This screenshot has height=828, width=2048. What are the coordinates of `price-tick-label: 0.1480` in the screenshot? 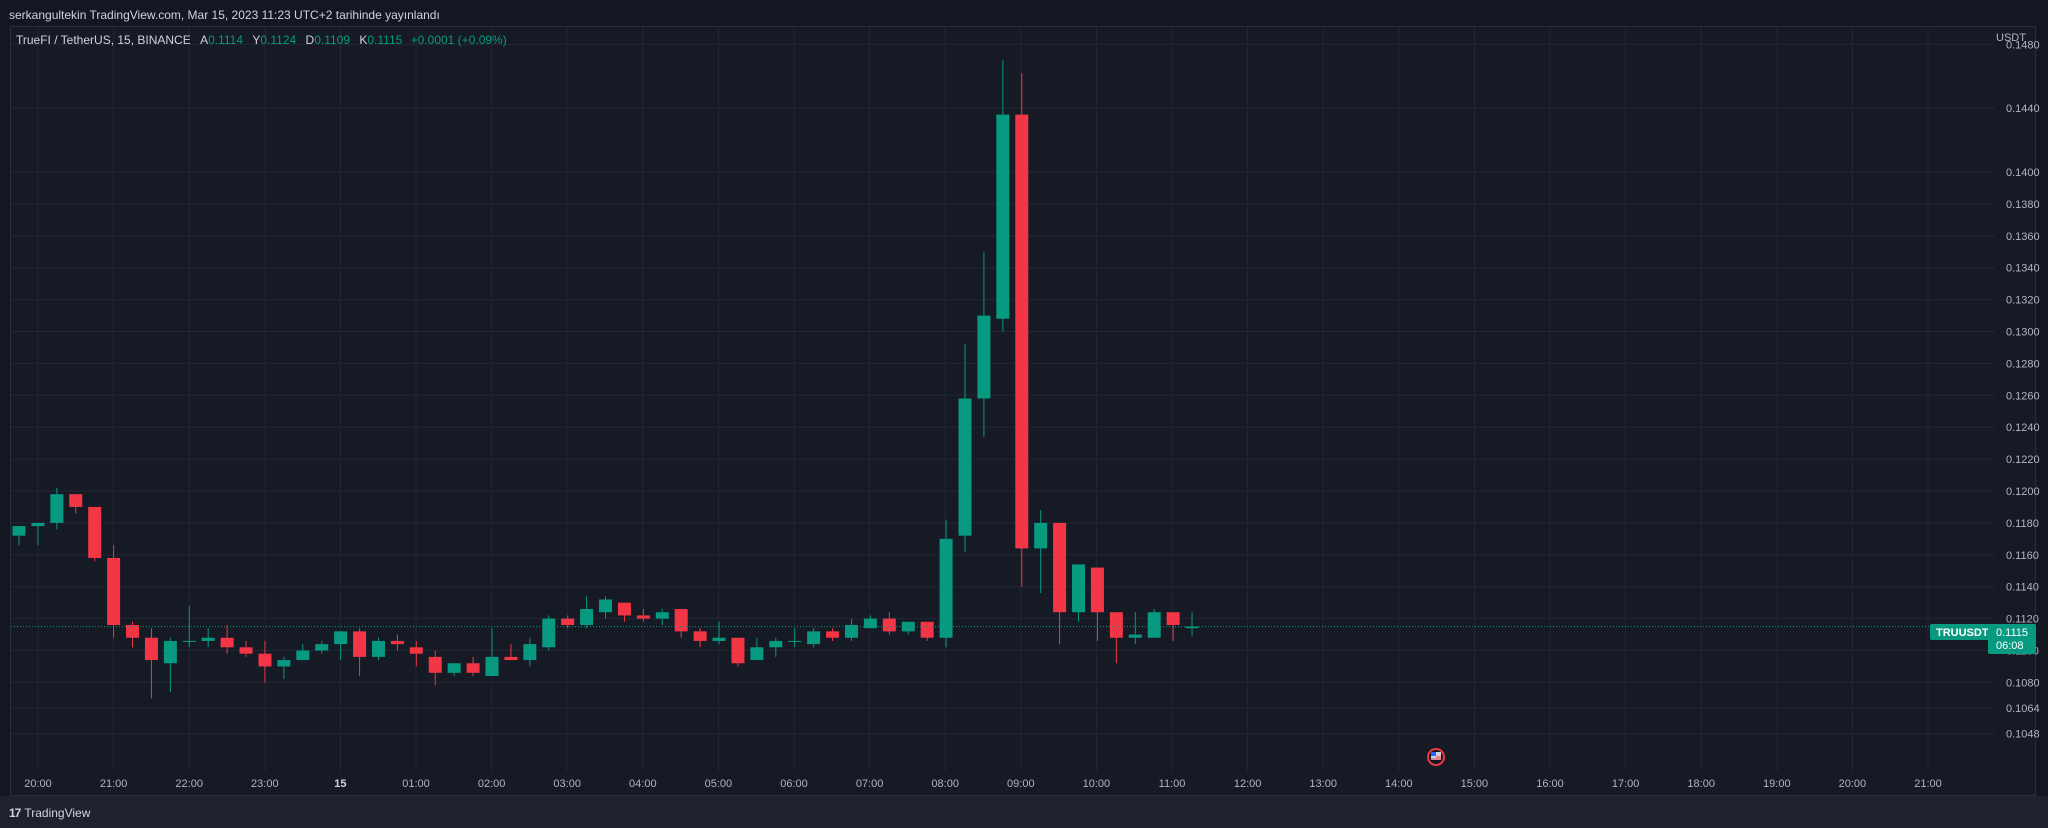 It's located at (2023, 45).